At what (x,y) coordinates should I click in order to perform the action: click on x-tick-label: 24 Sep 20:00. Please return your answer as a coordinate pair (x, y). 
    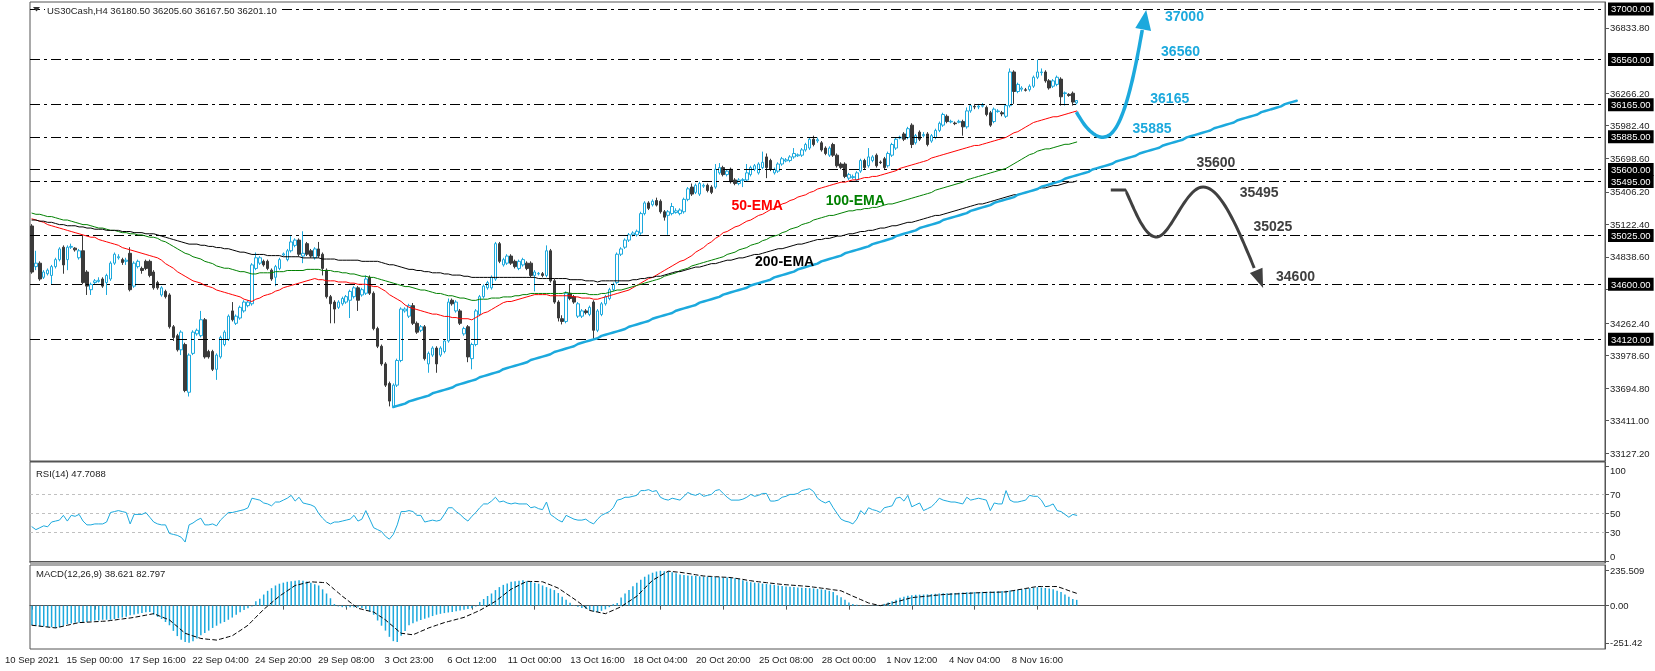
    Looking at the image, I should click on (283, 659).